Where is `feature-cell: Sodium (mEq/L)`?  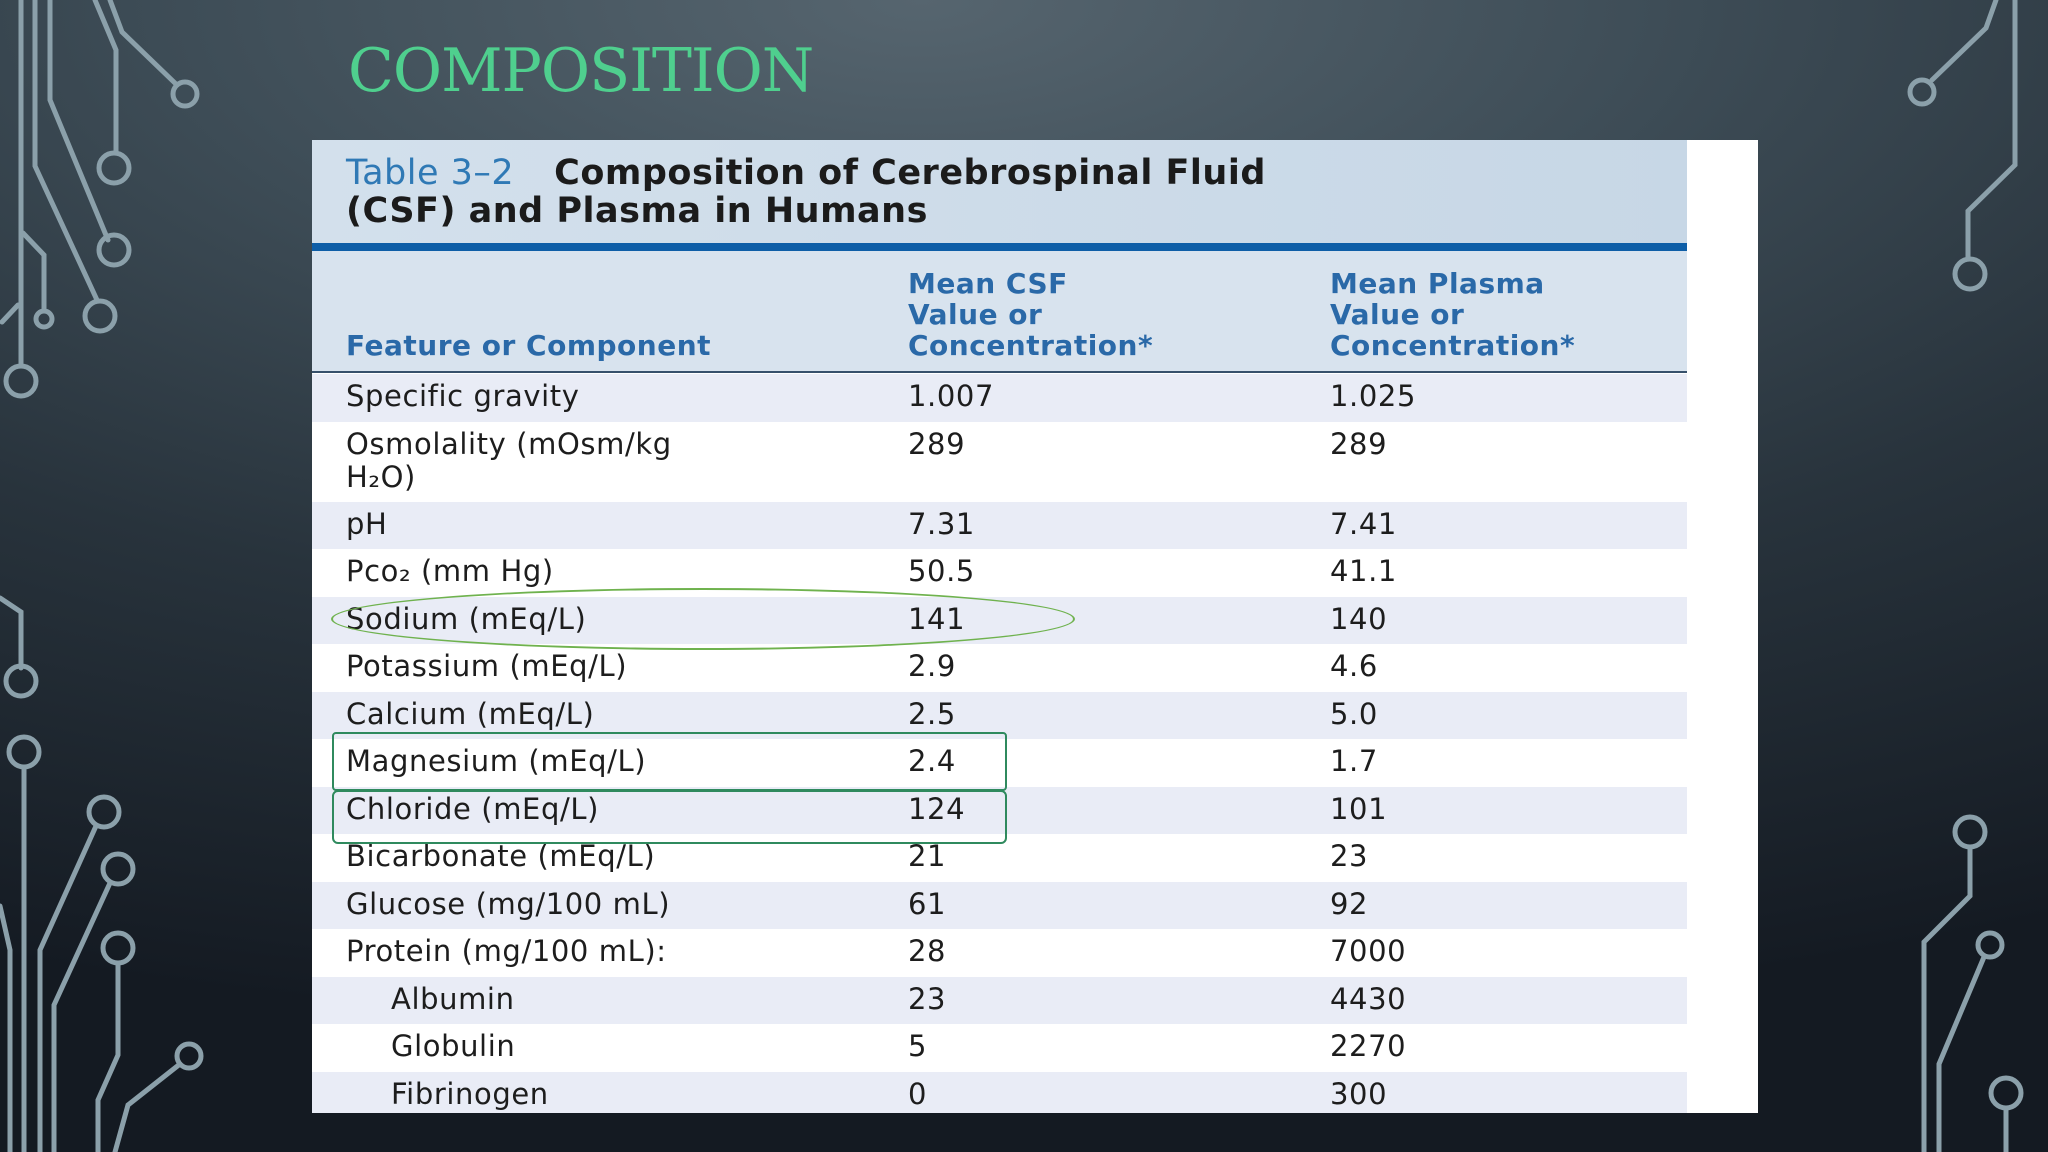 feature-cell: Sodium (mEq/L) is located at coordinates (466, 618).